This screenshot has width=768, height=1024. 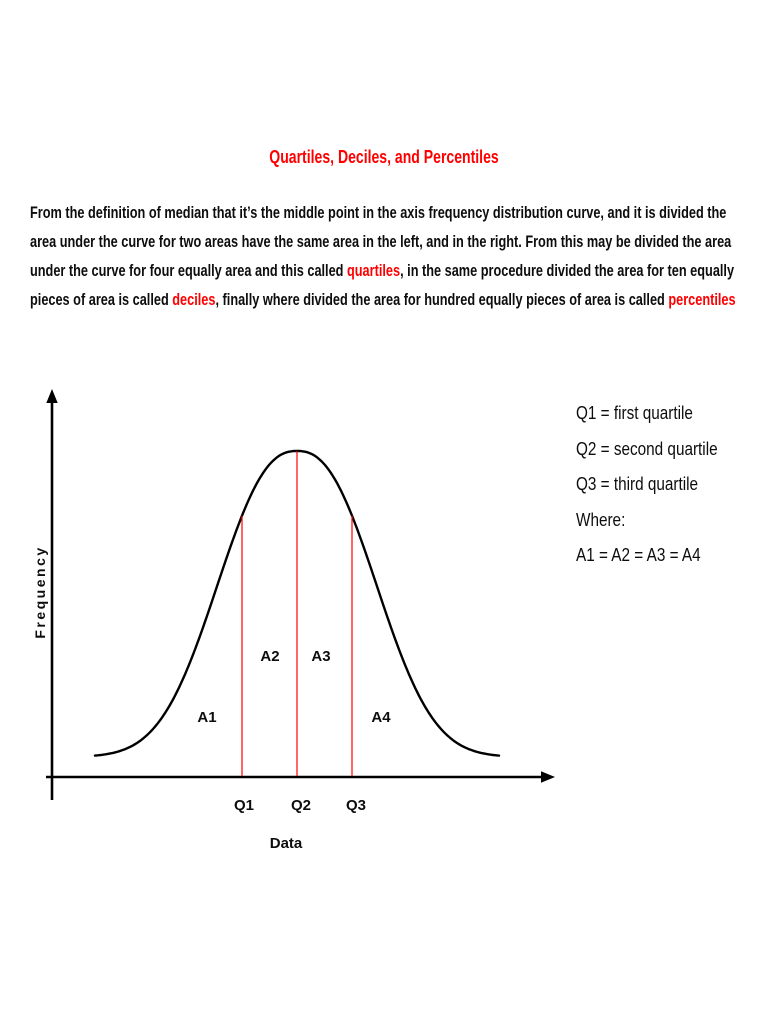 What do you see at coordinates (548, 777) in the screenshot?
I see `x-axis-arrowhead-icon` at bounding box center [548, 777].